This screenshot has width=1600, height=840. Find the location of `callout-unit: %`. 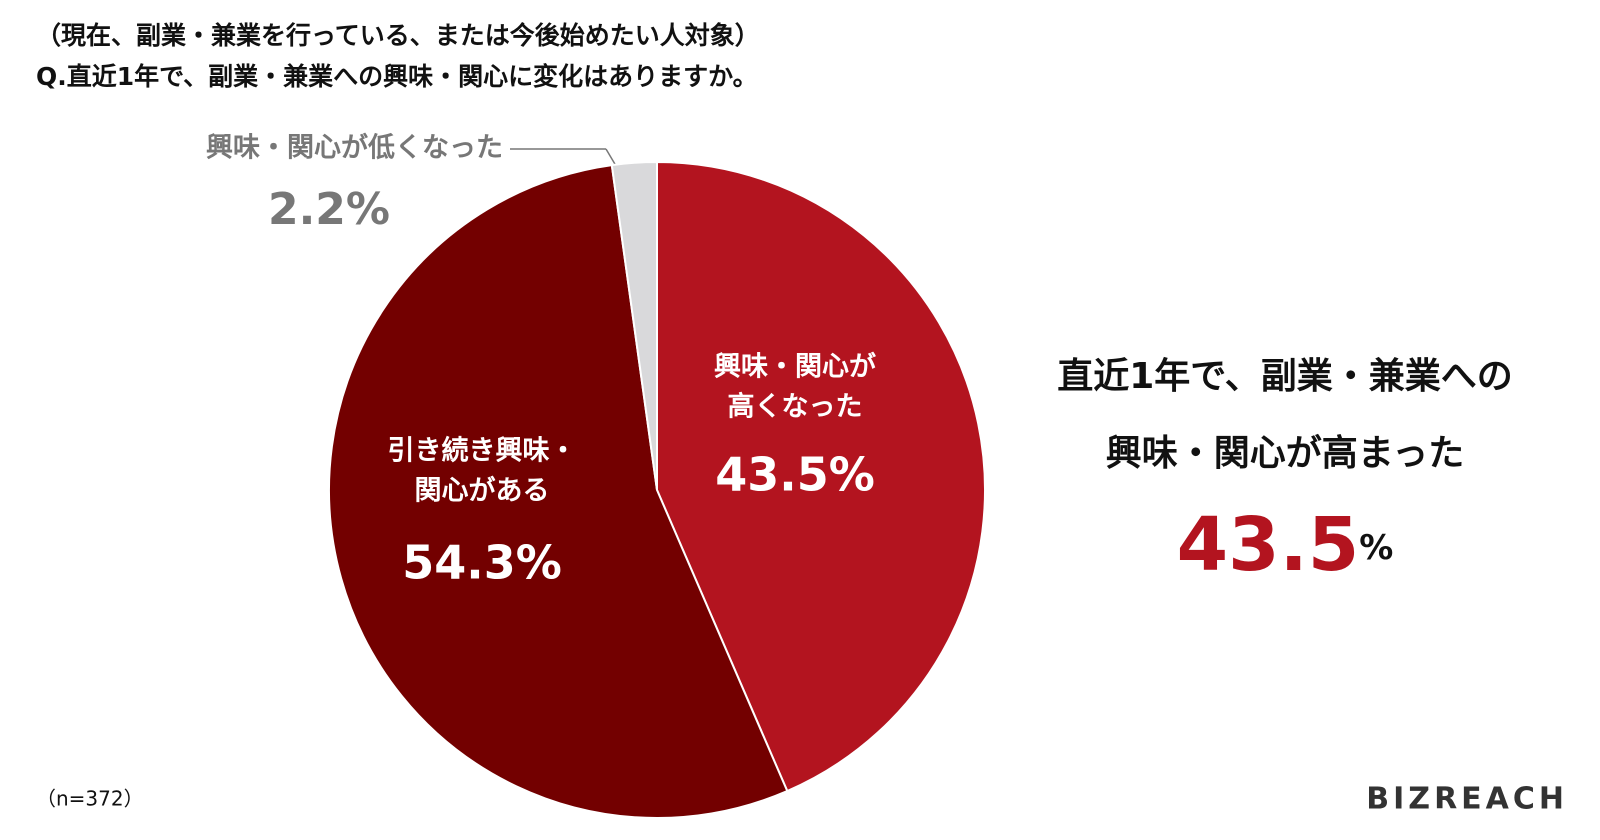

callout-unit: % is located at coordinates (1376, 548).